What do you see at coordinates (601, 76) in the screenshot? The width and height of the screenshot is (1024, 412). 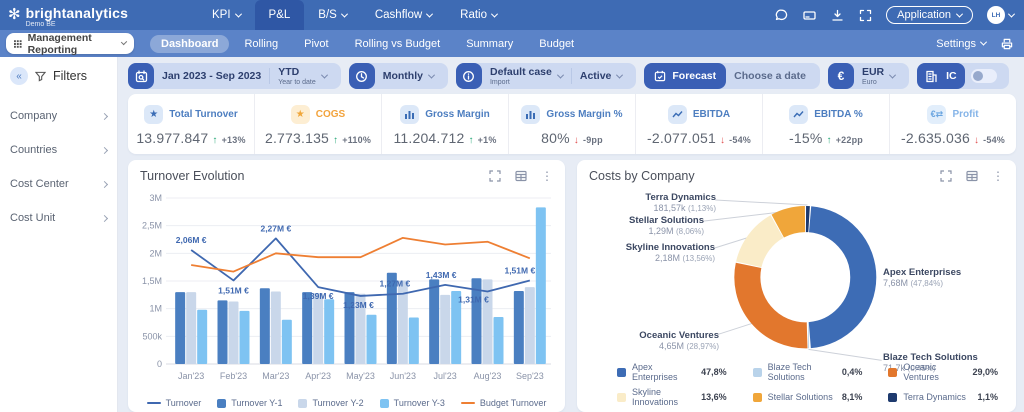 I see `status-dropdown: Active` at bounding box center [601, 76].